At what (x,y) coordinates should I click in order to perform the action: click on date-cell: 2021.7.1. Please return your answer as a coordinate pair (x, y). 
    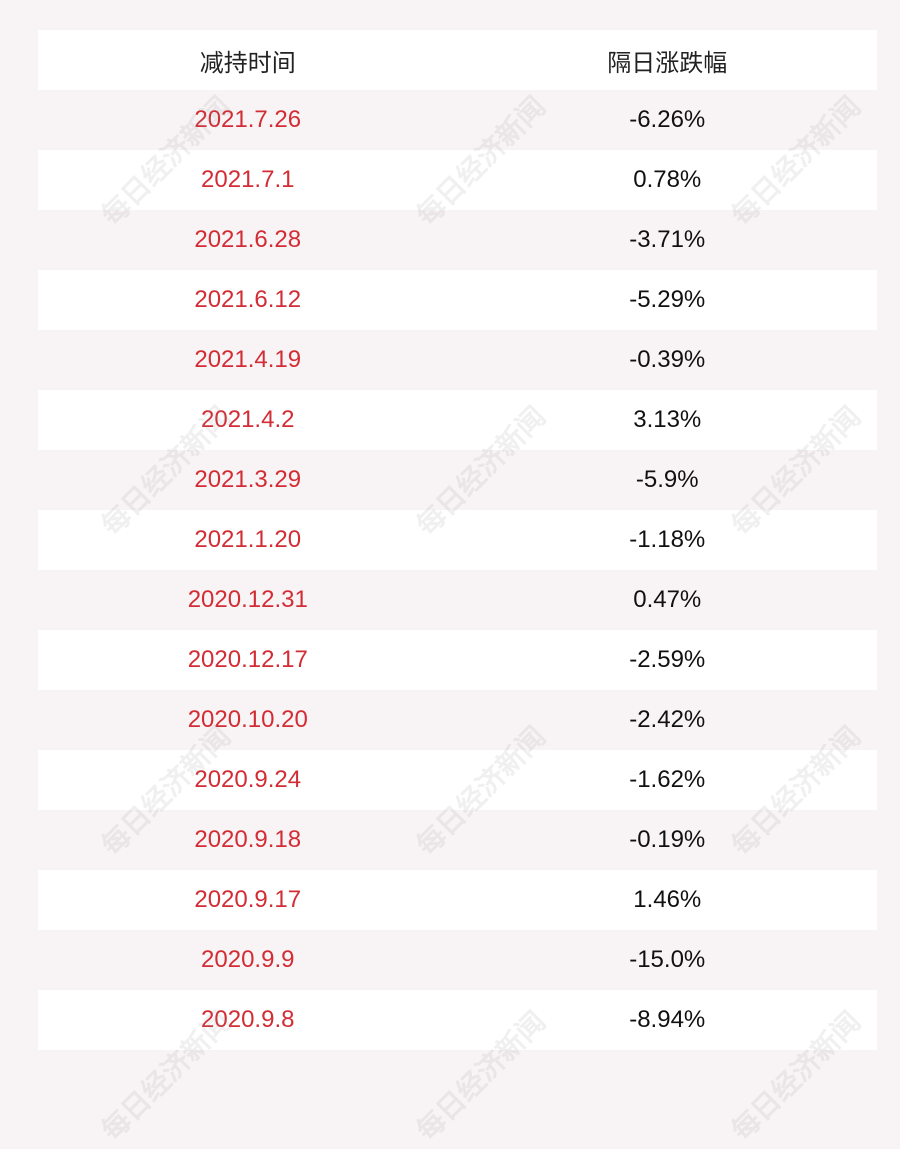
    Looking at the image, I should click on (248, 179).